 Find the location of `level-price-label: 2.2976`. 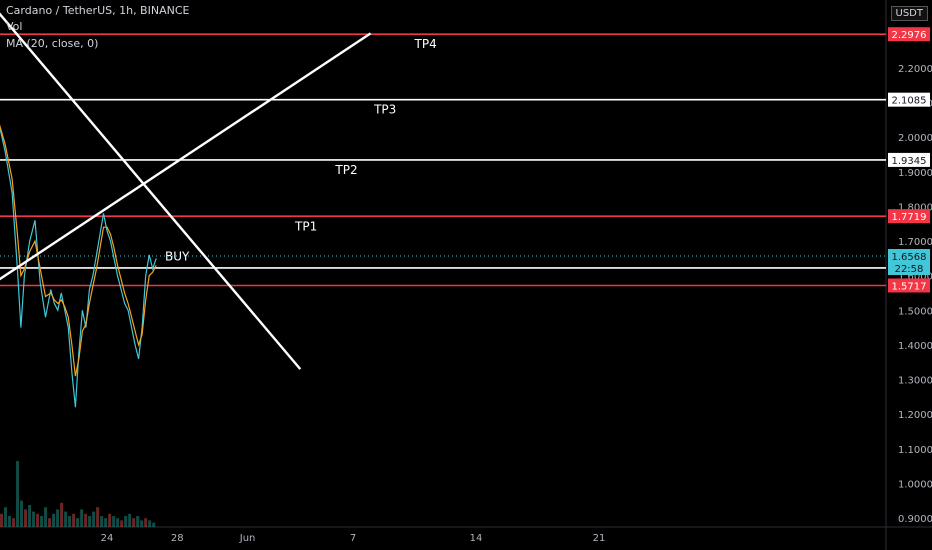

level-price-label: 2.2976 is located at coordinates (909, 35).